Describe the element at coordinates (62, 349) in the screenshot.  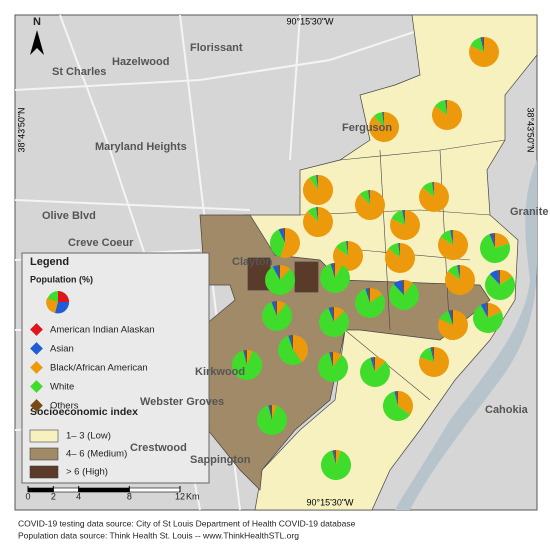
I see `legend-label: Asian` at that location.